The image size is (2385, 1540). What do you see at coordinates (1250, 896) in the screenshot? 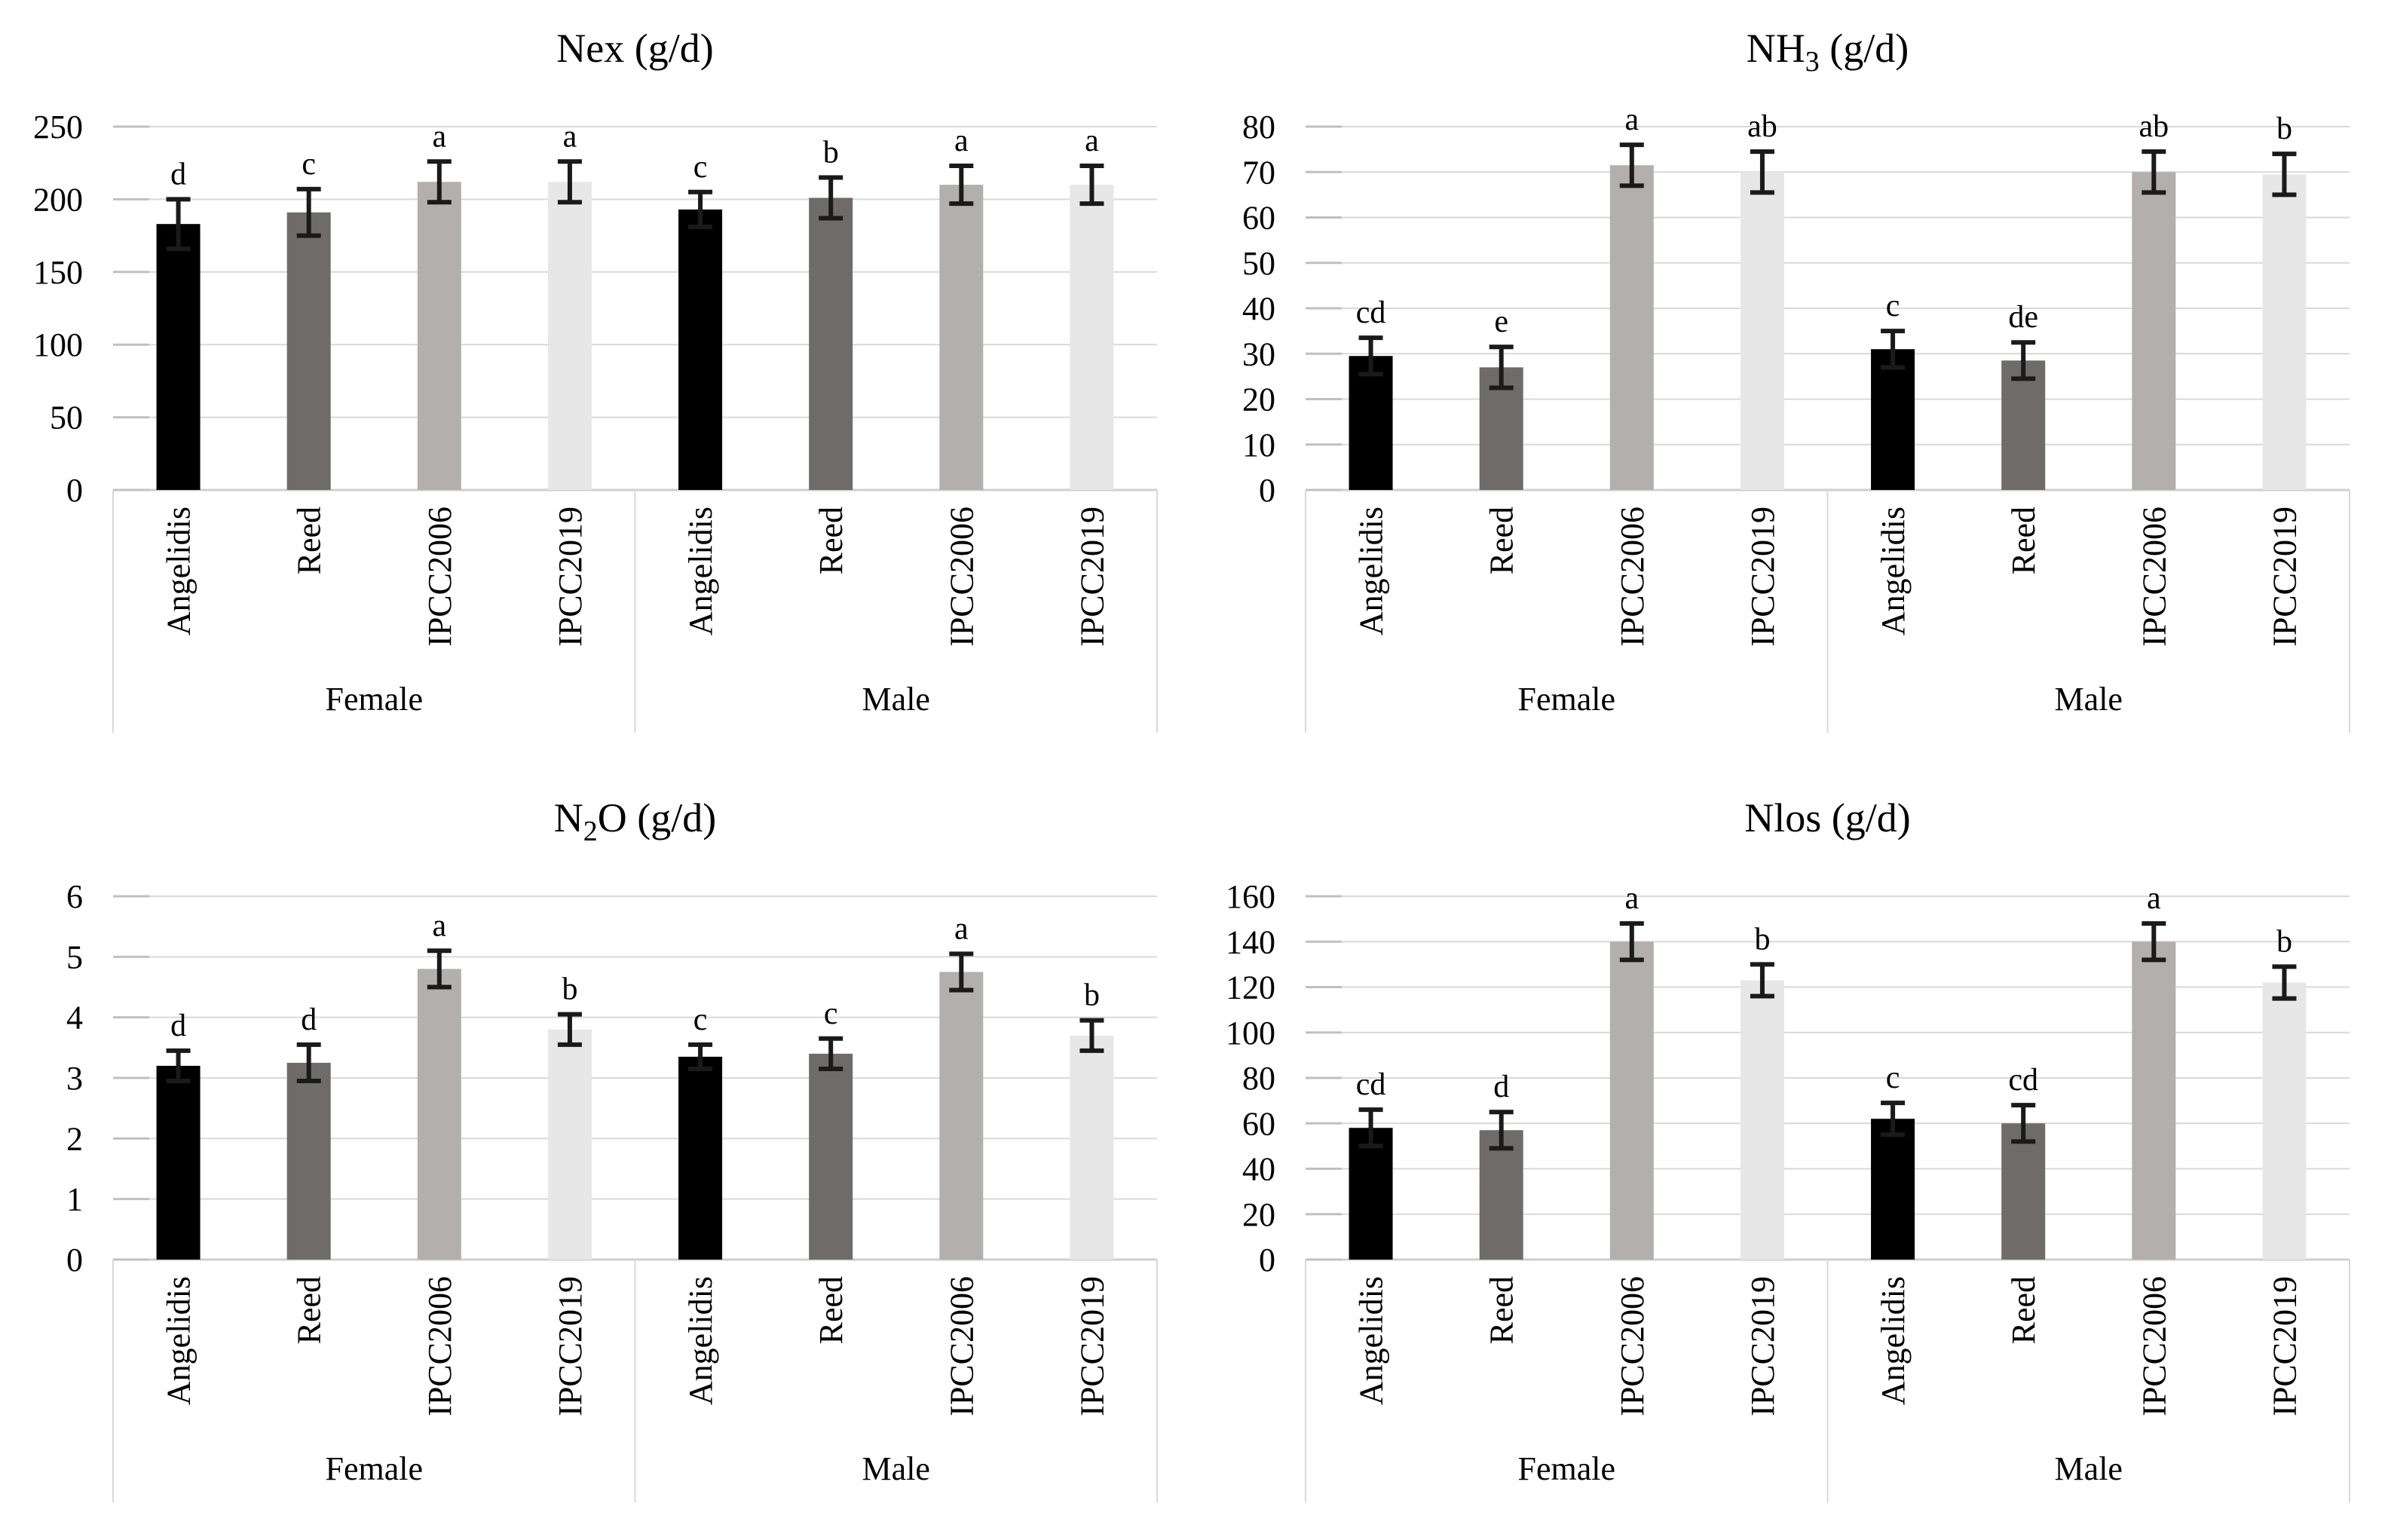
I see `y-tick-label: 160` at bounding box center [1250, 896].